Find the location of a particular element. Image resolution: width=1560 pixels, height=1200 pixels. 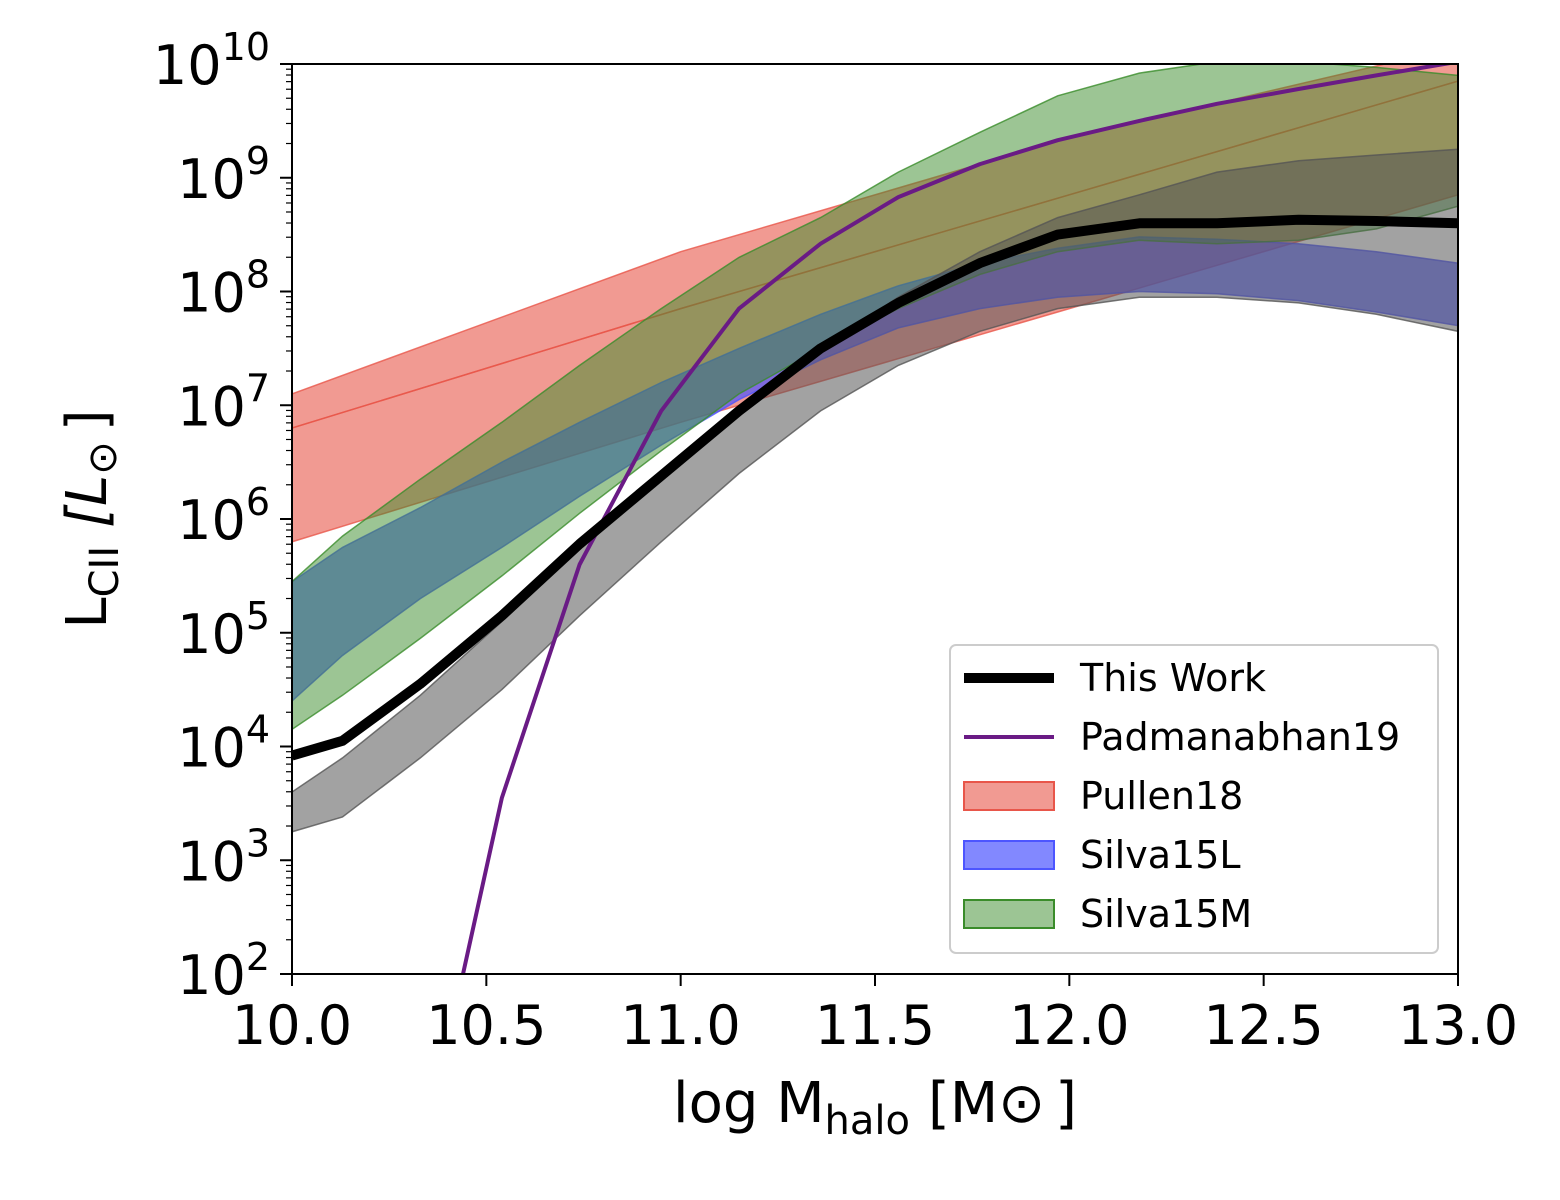

x-tick-label: 13.0 is located at coordinates (1458, 1025).